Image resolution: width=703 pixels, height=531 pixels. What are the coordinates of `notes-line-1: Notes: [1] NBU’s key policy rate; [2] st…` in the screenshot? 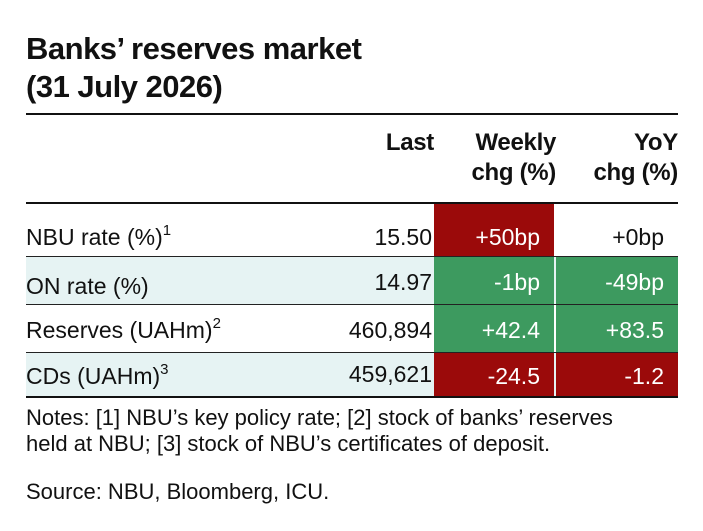 It's located at (319, 417).